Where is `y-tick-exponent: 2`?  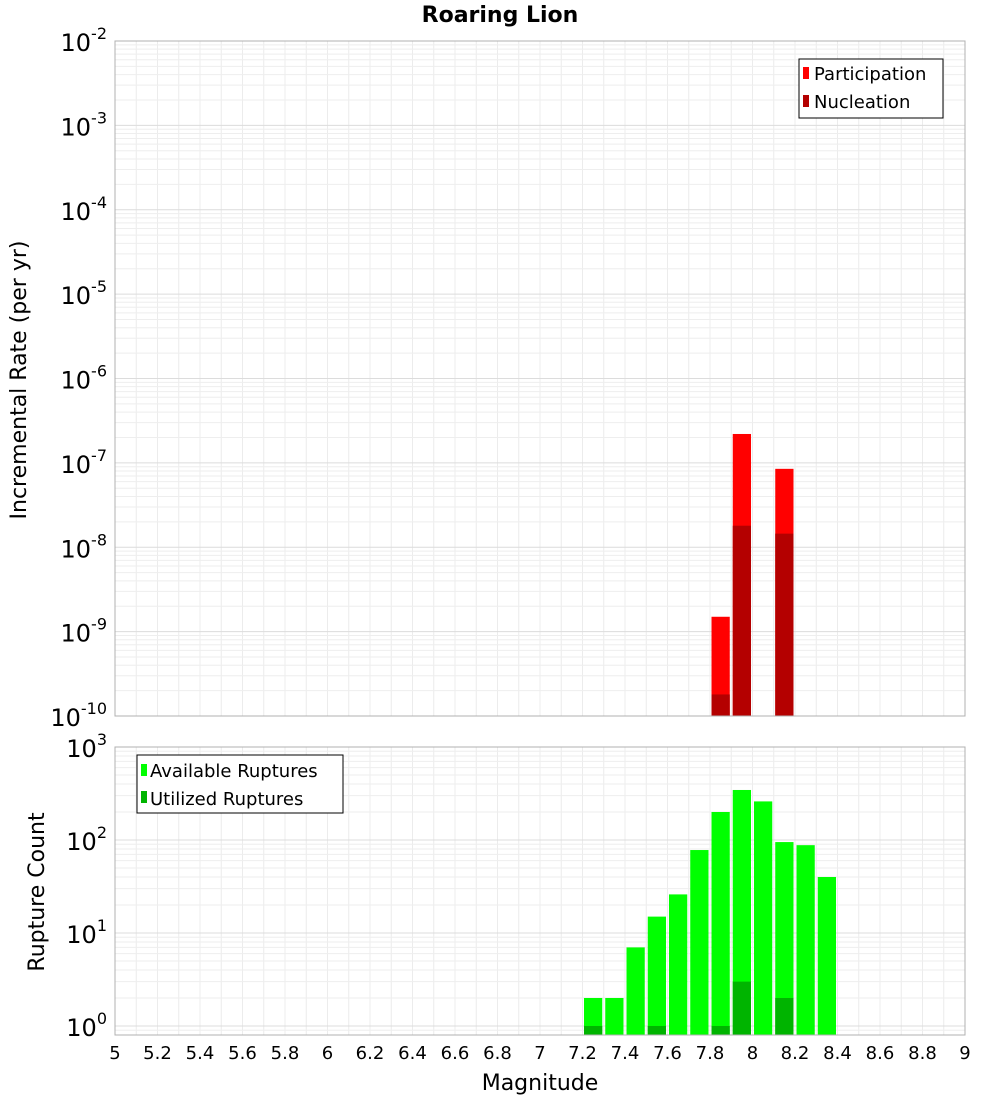
y-tick-exponent: 2 is located at coordinates (102, 832).